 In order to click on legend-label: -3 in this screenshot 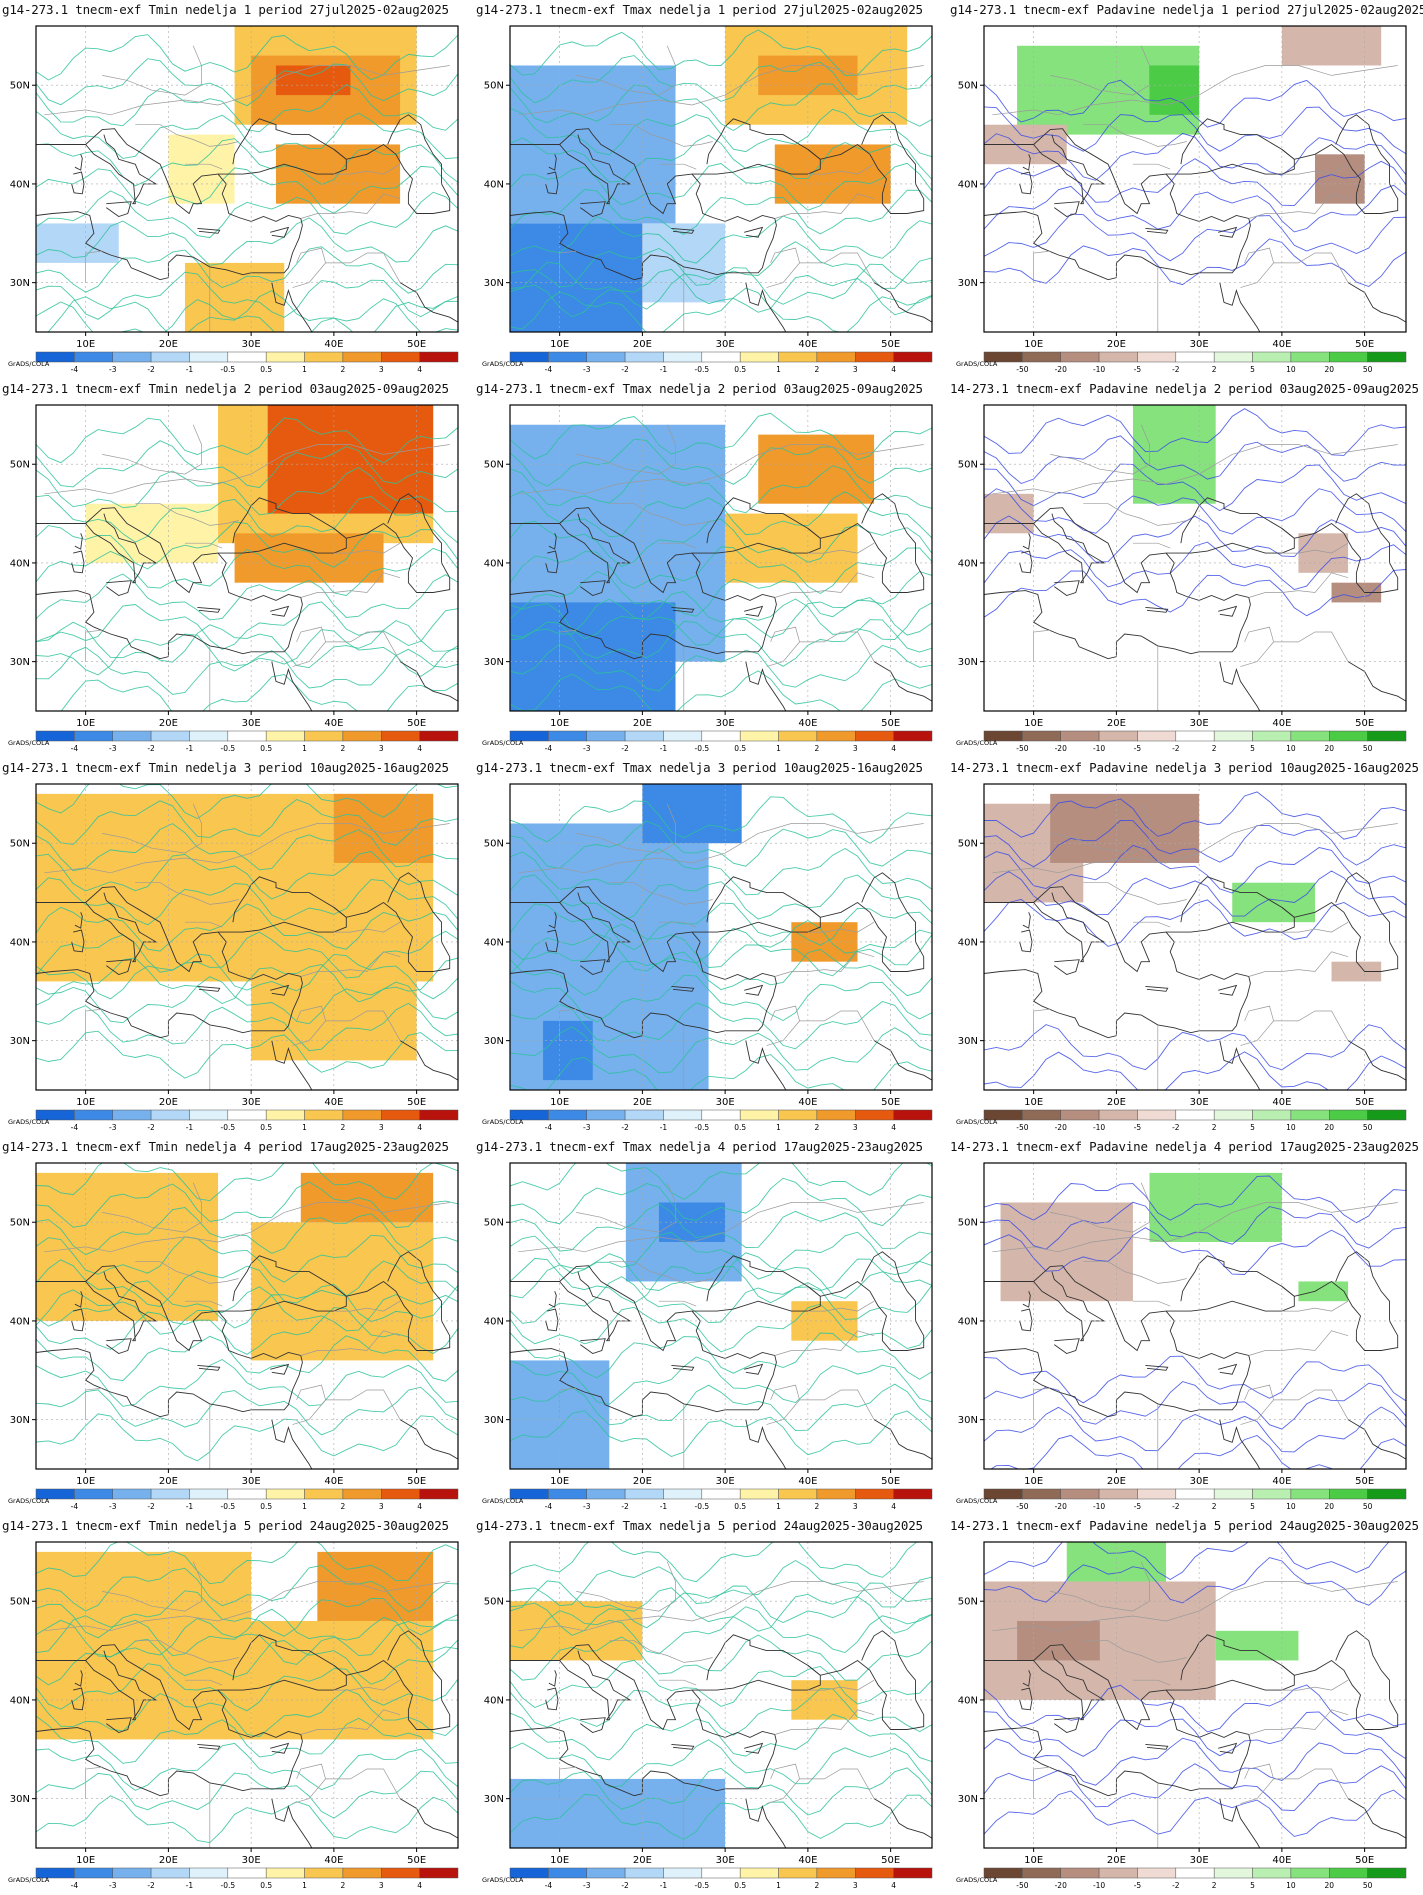, I will do `click(587, 1506)`.